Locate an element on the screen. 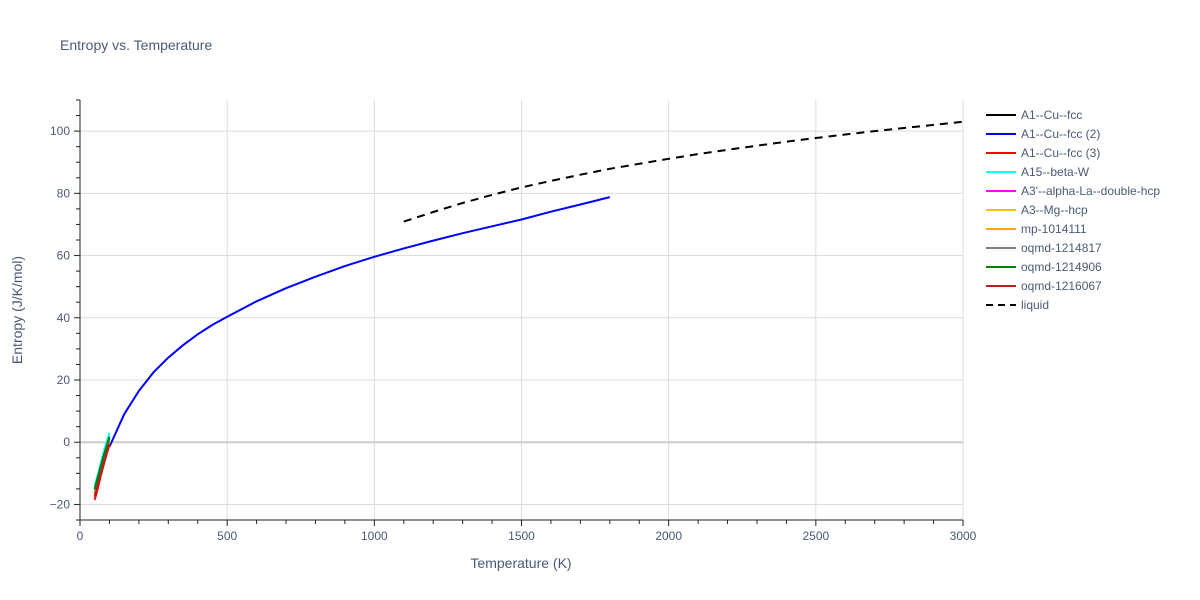  y-tick-label: −20 is located at coordinates (60, 504).